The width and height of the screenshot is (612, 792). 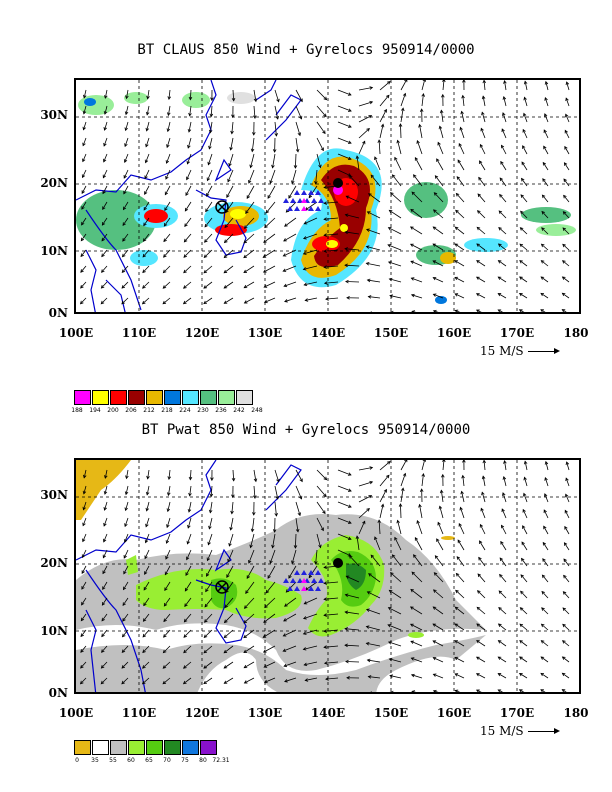 I want to click on bottom-color-legend, so click(x=146, y=747).